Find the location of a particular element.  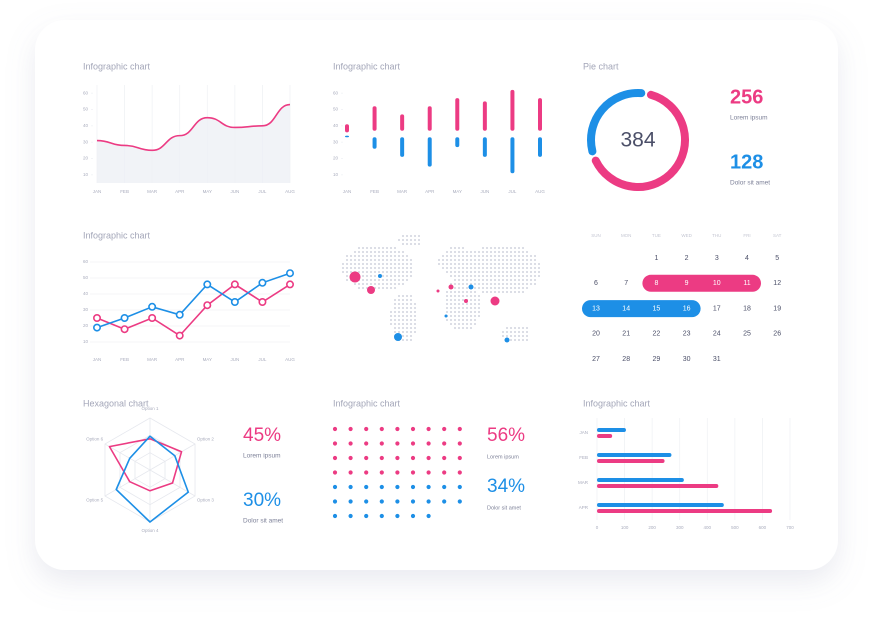

date: 7 is located at coordinates (626, 283).